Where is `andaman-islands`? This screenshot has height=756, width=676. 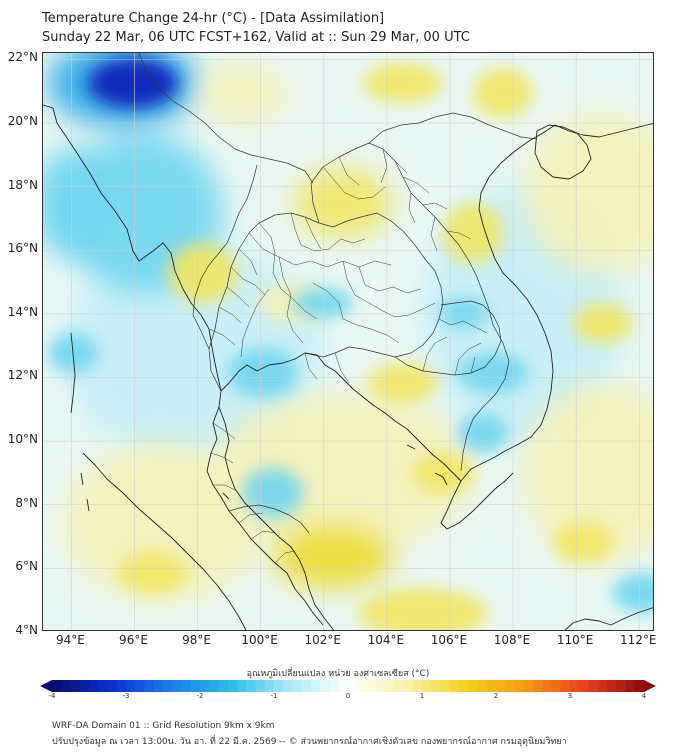 andaman-islands is located at coordinates (73, 373).